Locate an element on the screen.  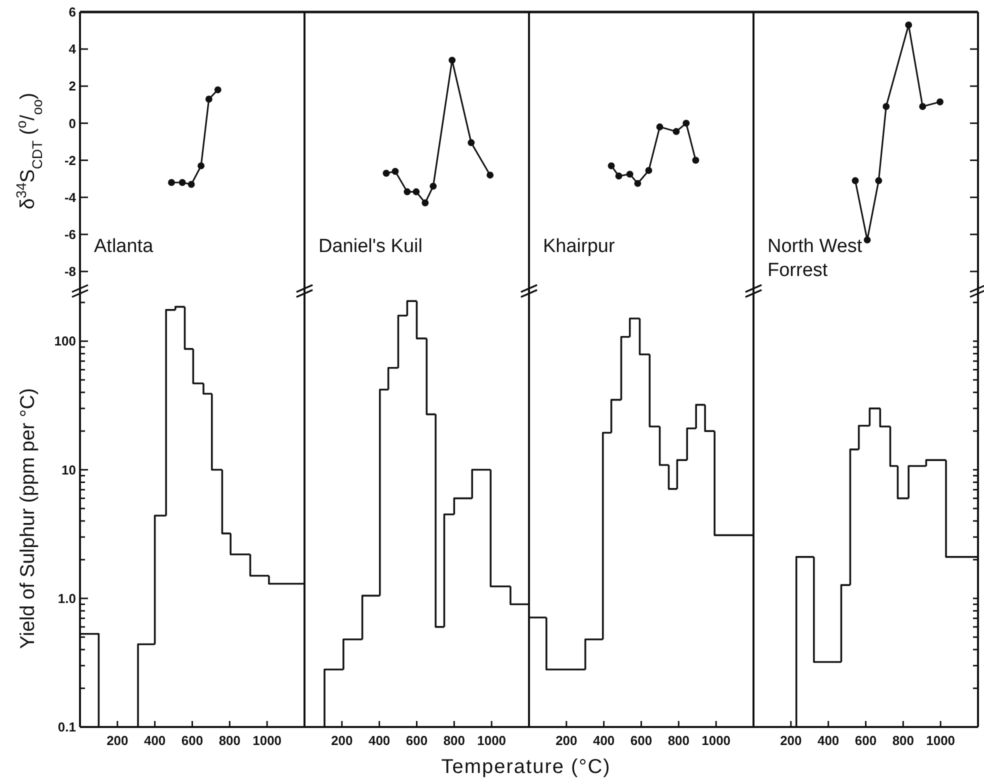
y-tick-label: 6 is located at coordinates (72, 12).